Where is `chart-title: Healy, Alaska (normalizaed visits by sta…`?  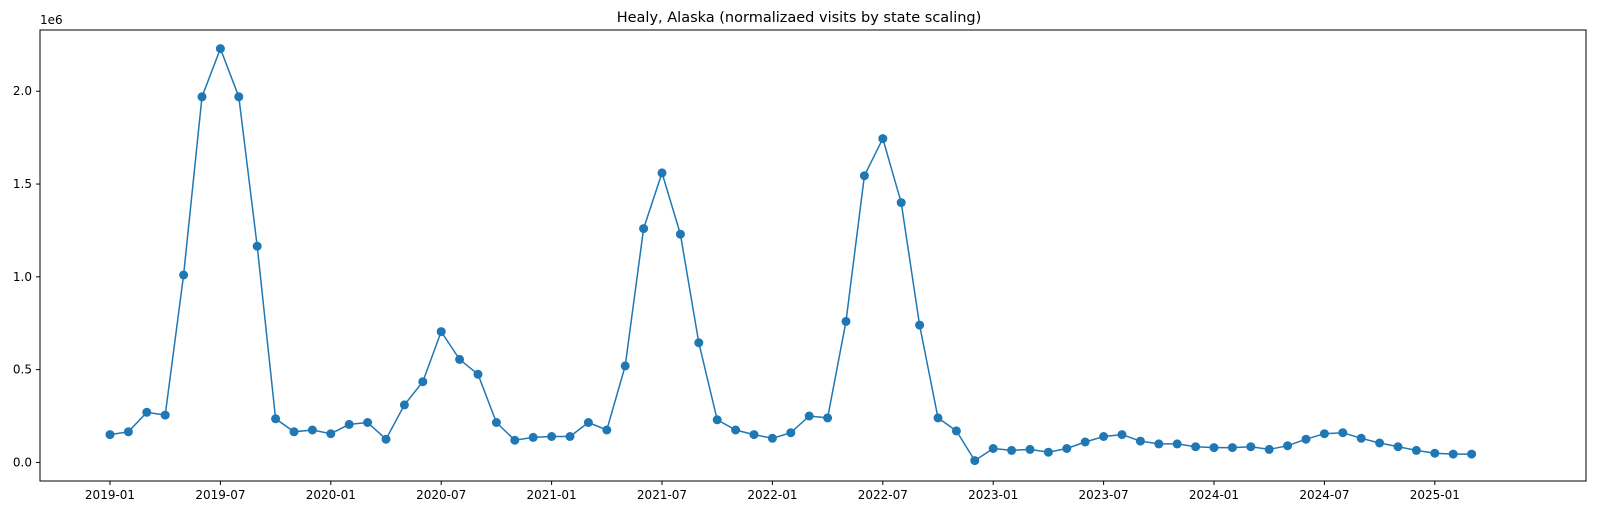
chart-title: Healy, Alaska (normalizaed visits by sta… is located at coordinates (799, 18).